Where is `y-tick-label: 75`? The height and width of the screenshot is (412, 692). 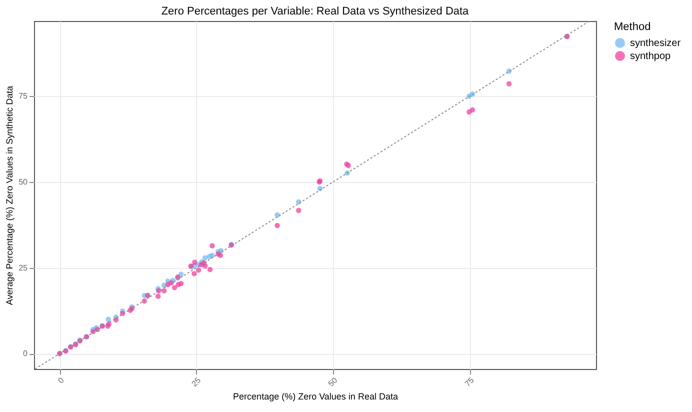
y-tick-label: 75 is located at coordinates (23, 96).